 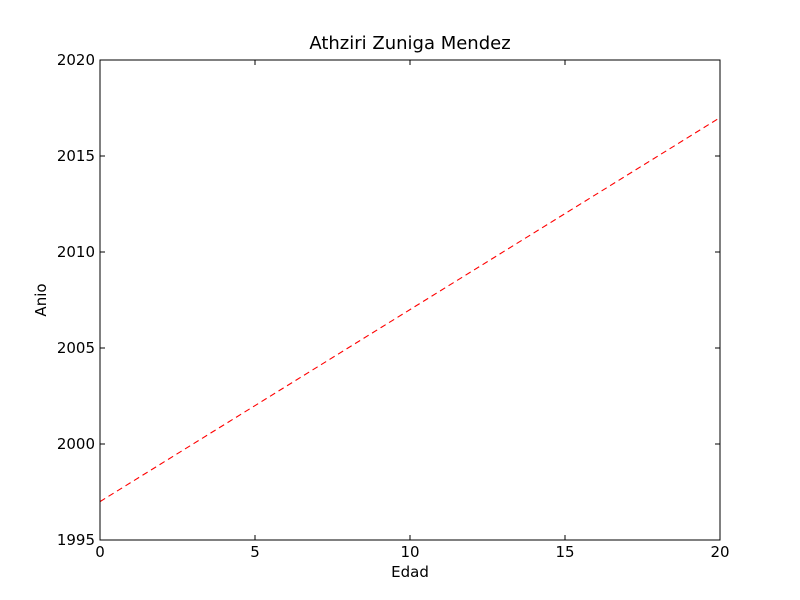 What do you see at coordinates (409, 552) in the screenshot?
I see `x-tick-label: 10` at bounding box center [409, 552].